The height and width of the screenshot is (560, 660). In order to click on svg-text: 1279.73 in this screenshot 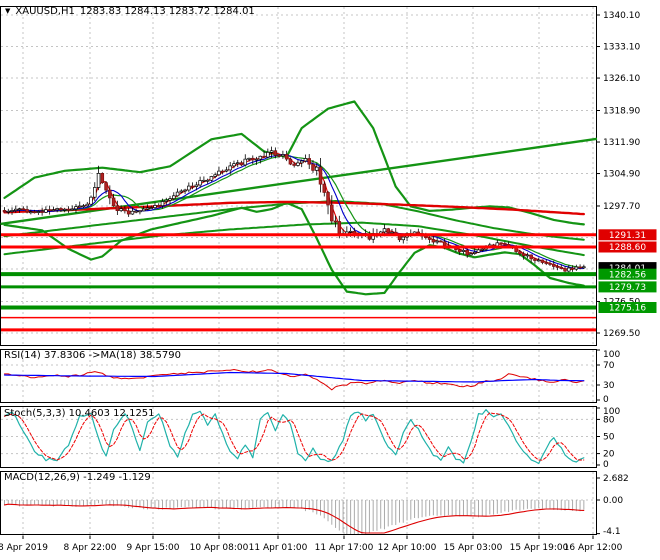, I will do `click(627, 288)`.